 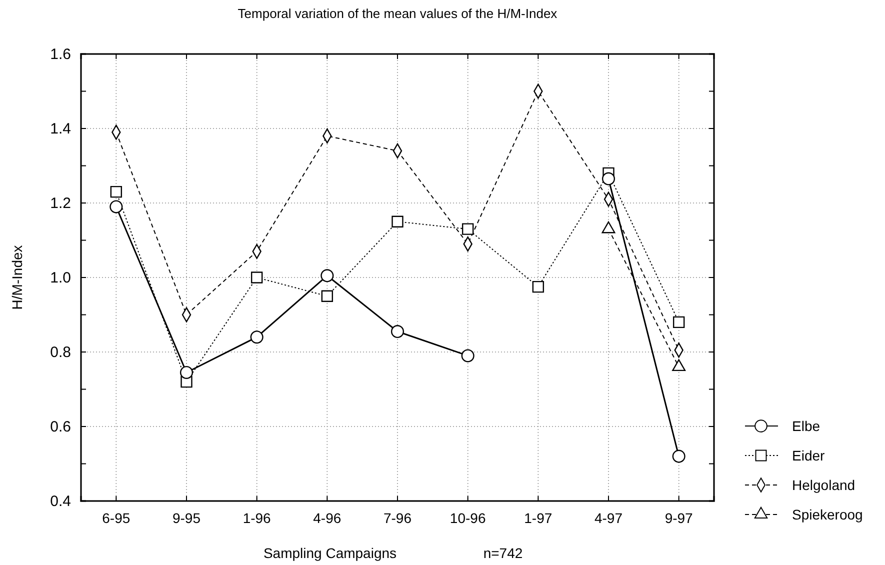 I want to click on legend-label: Spiekeroog, so click(x=827, y=514).